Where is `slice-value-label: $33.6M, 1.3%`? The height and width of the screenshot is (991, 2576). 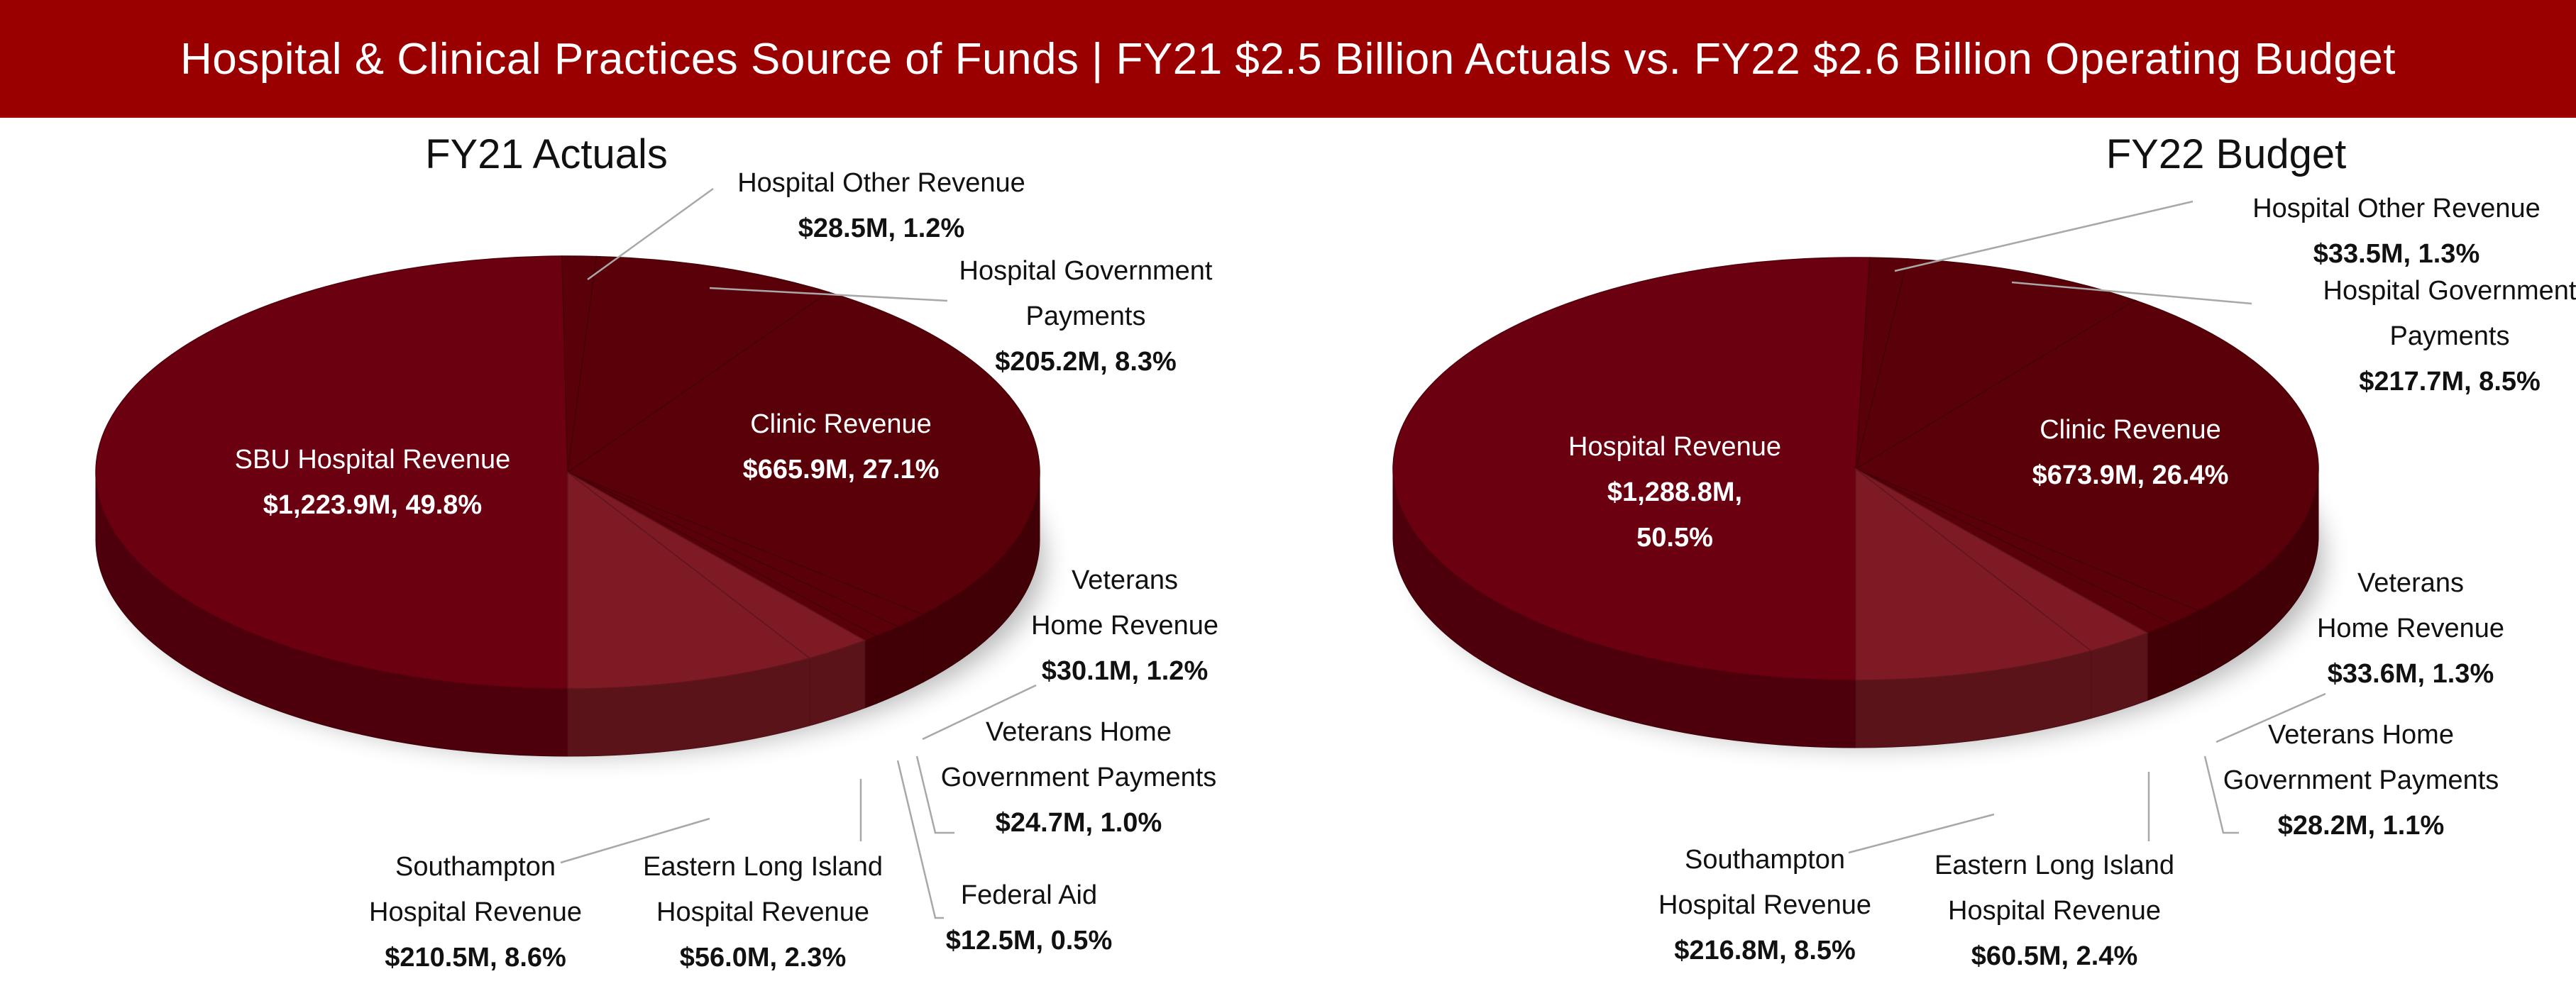
slice-value-label: $33.6M, 1.3% is located at coordinates (2410, 674).